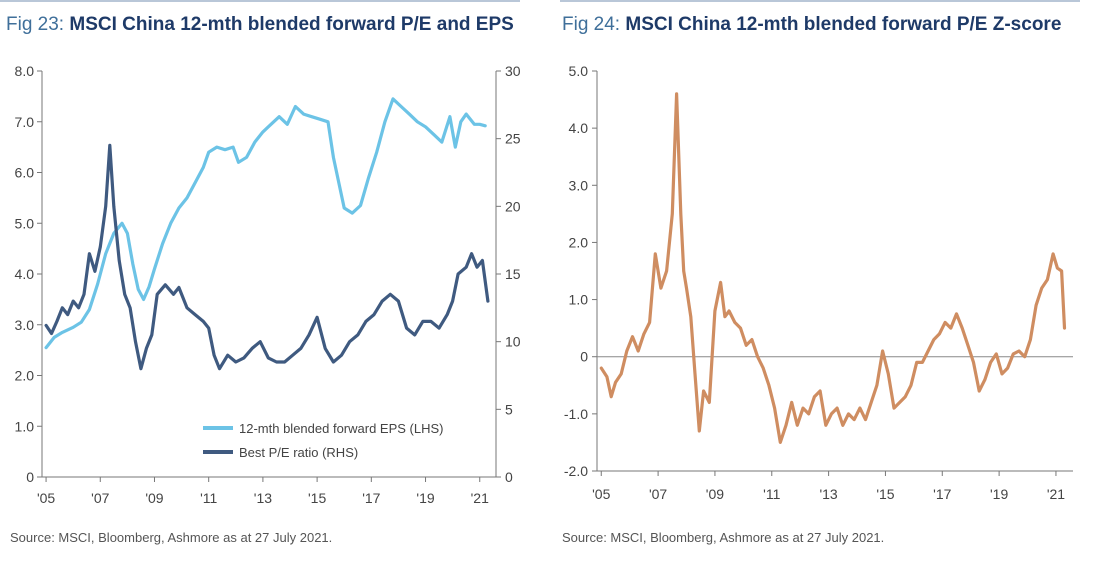 This screenshot has width=1094, height=586. Describe the element at coordinates (25, 122) in the screenshot. I see `left-y-tick-label: 7.0` at that location.